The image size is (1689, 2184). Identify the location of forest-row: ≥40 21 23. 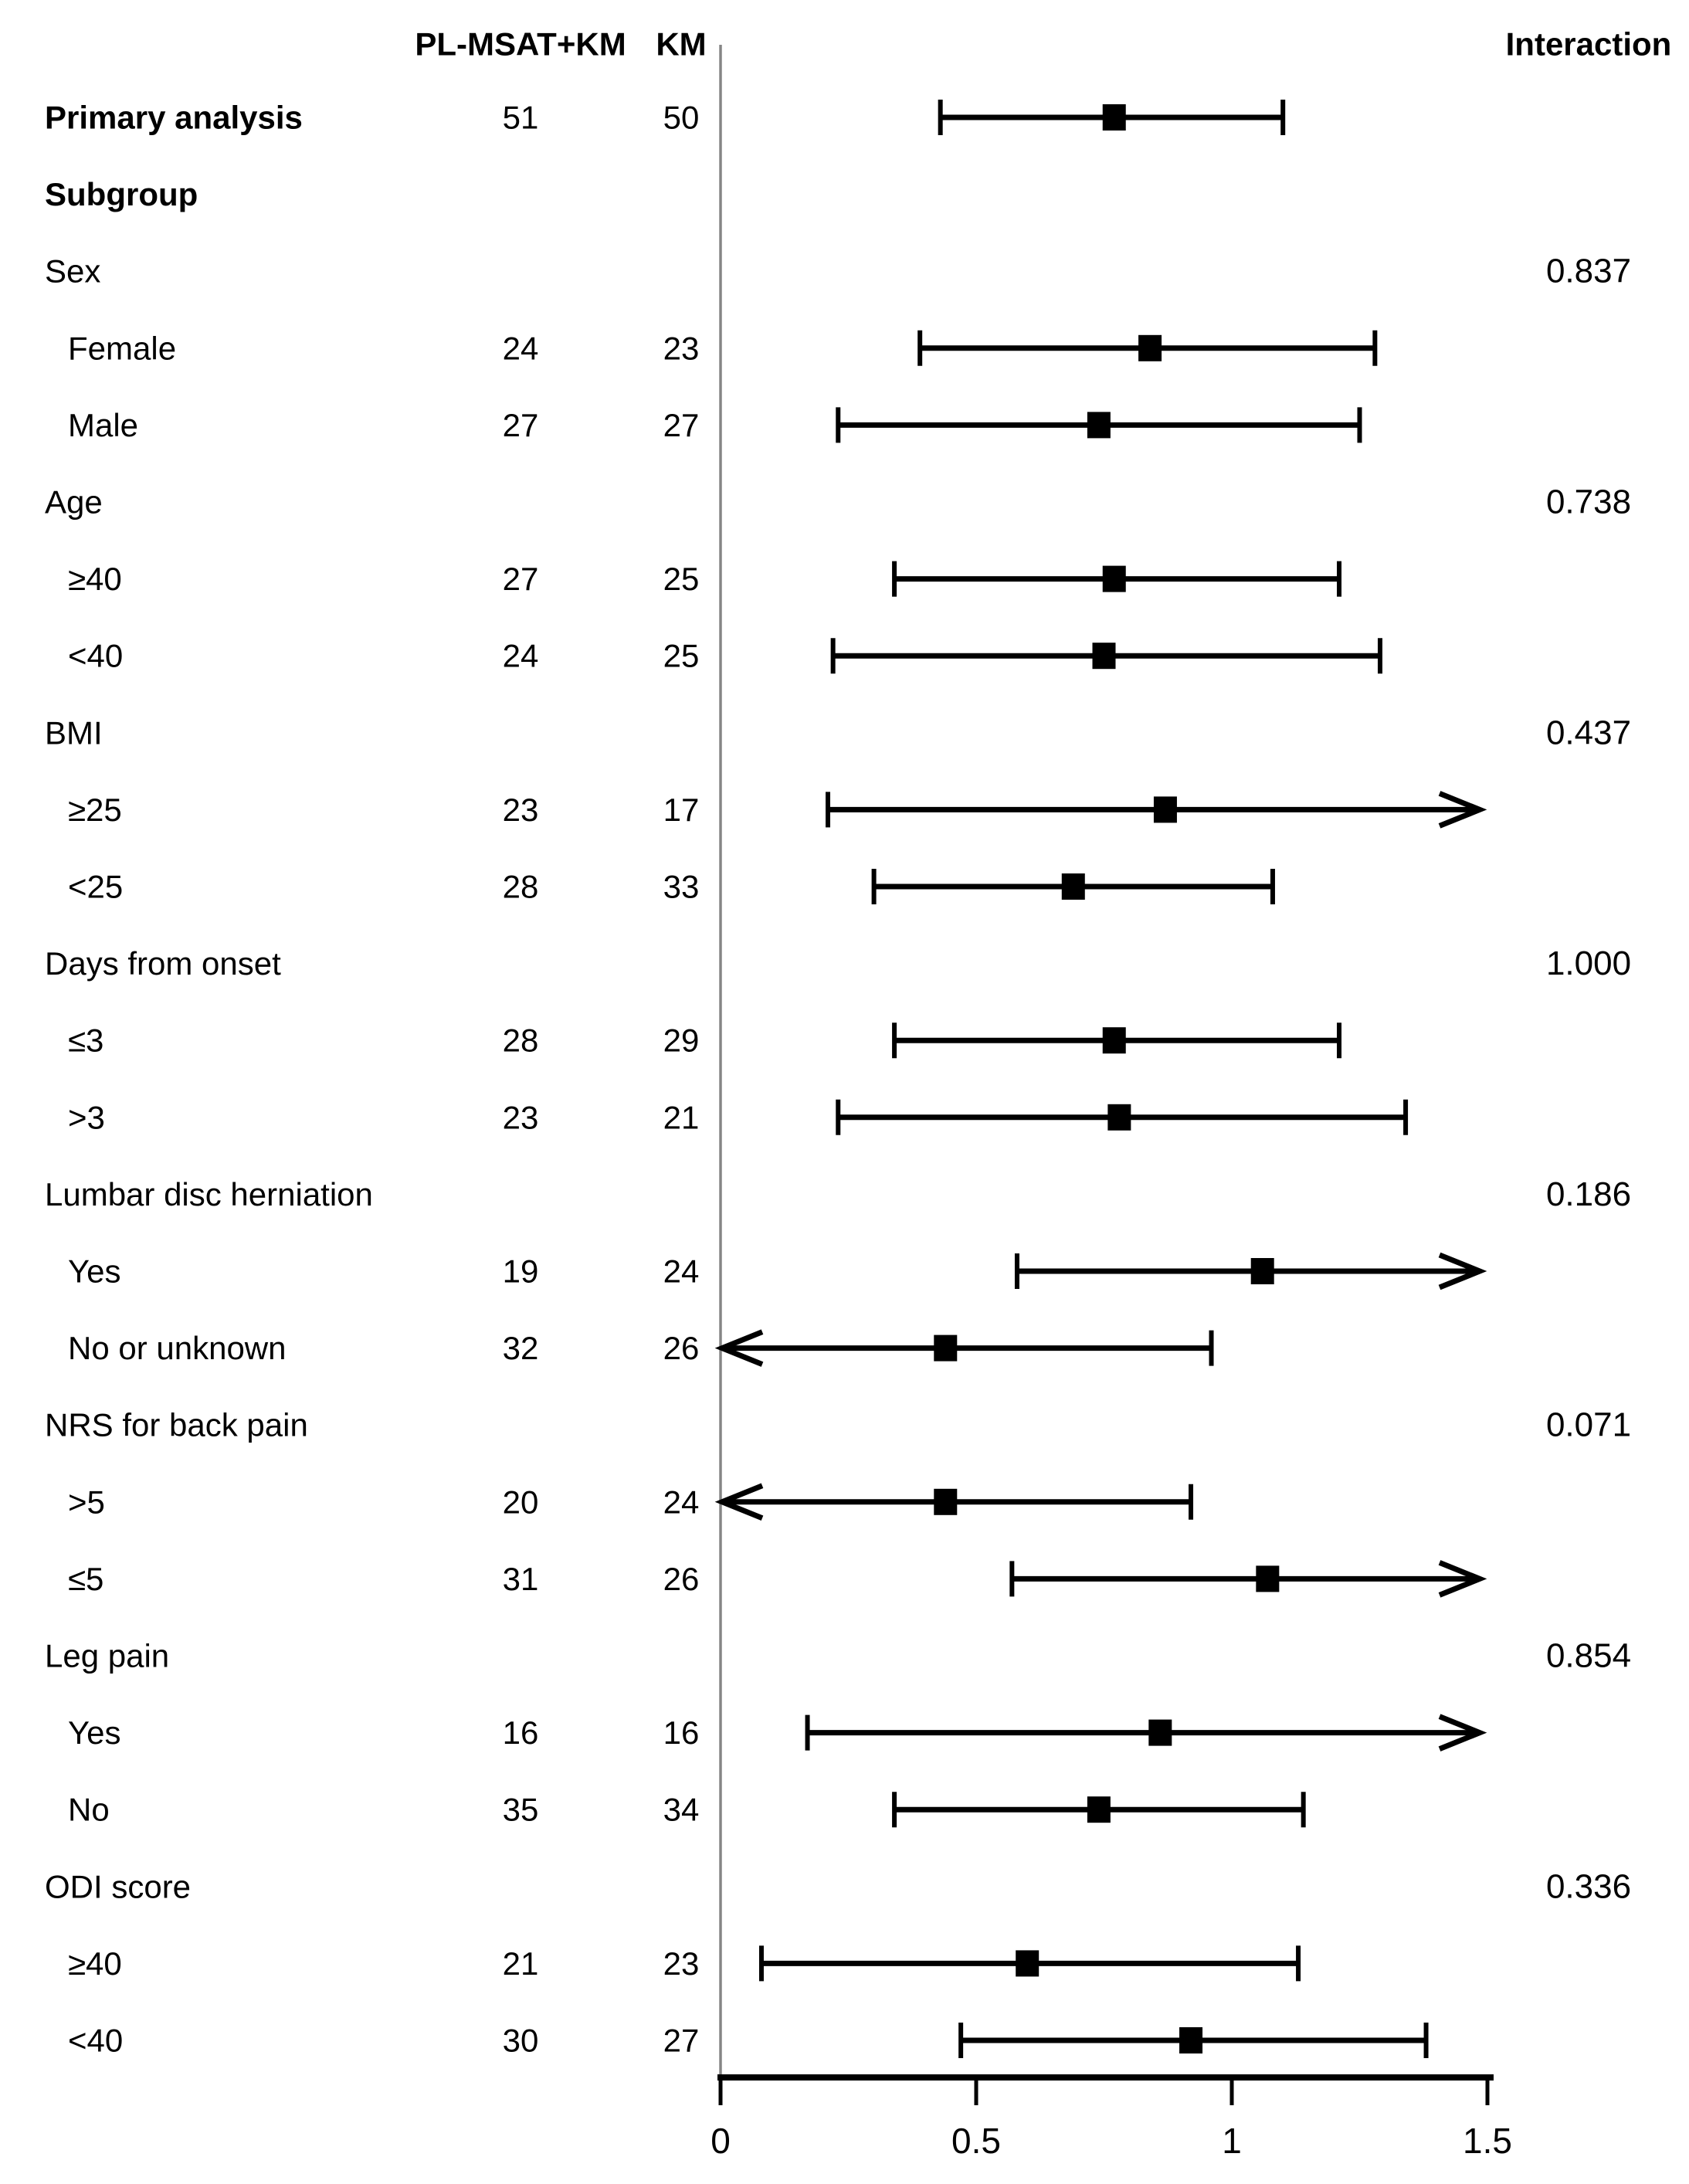
(685, 1964).